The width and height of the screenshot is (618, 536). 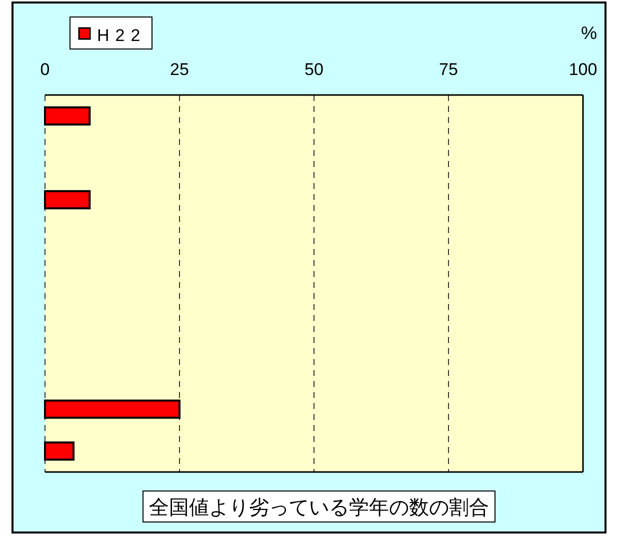 What do you see at coordinates (45, 69) in the screenshot?
I see `x-tick-label: 0` at bounding box center [45, 69].